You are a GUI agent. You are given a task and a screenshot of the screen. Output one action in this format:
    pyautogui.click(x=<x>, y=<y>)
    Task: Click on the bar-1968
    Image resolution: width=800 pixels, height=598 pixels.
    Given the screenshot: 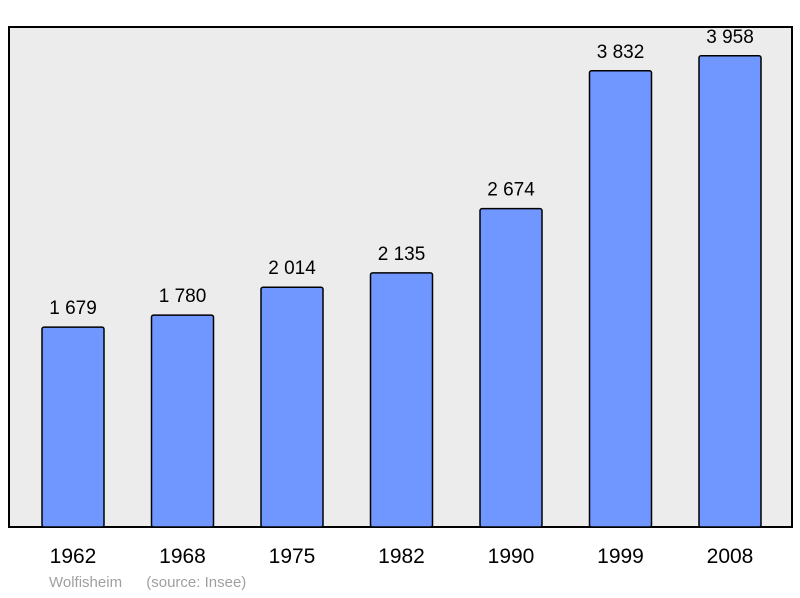 What is the action you would take?
    pyautogui.click(x=182, y=421)
    